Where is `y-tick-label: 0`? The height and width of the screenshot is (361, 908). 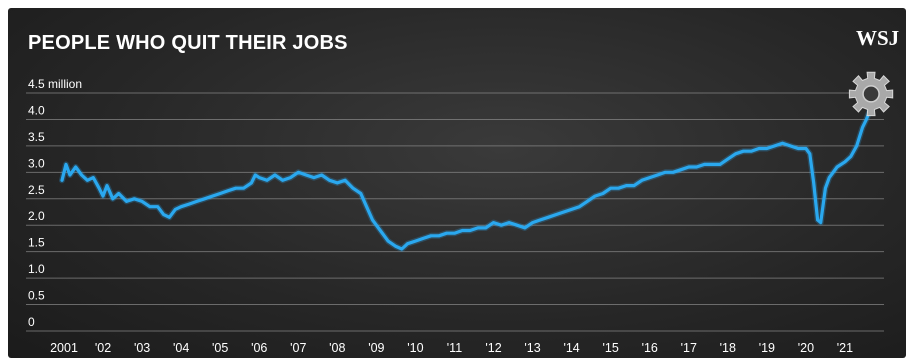 y-tick-label: 0 is located at coordinates (31, 322).